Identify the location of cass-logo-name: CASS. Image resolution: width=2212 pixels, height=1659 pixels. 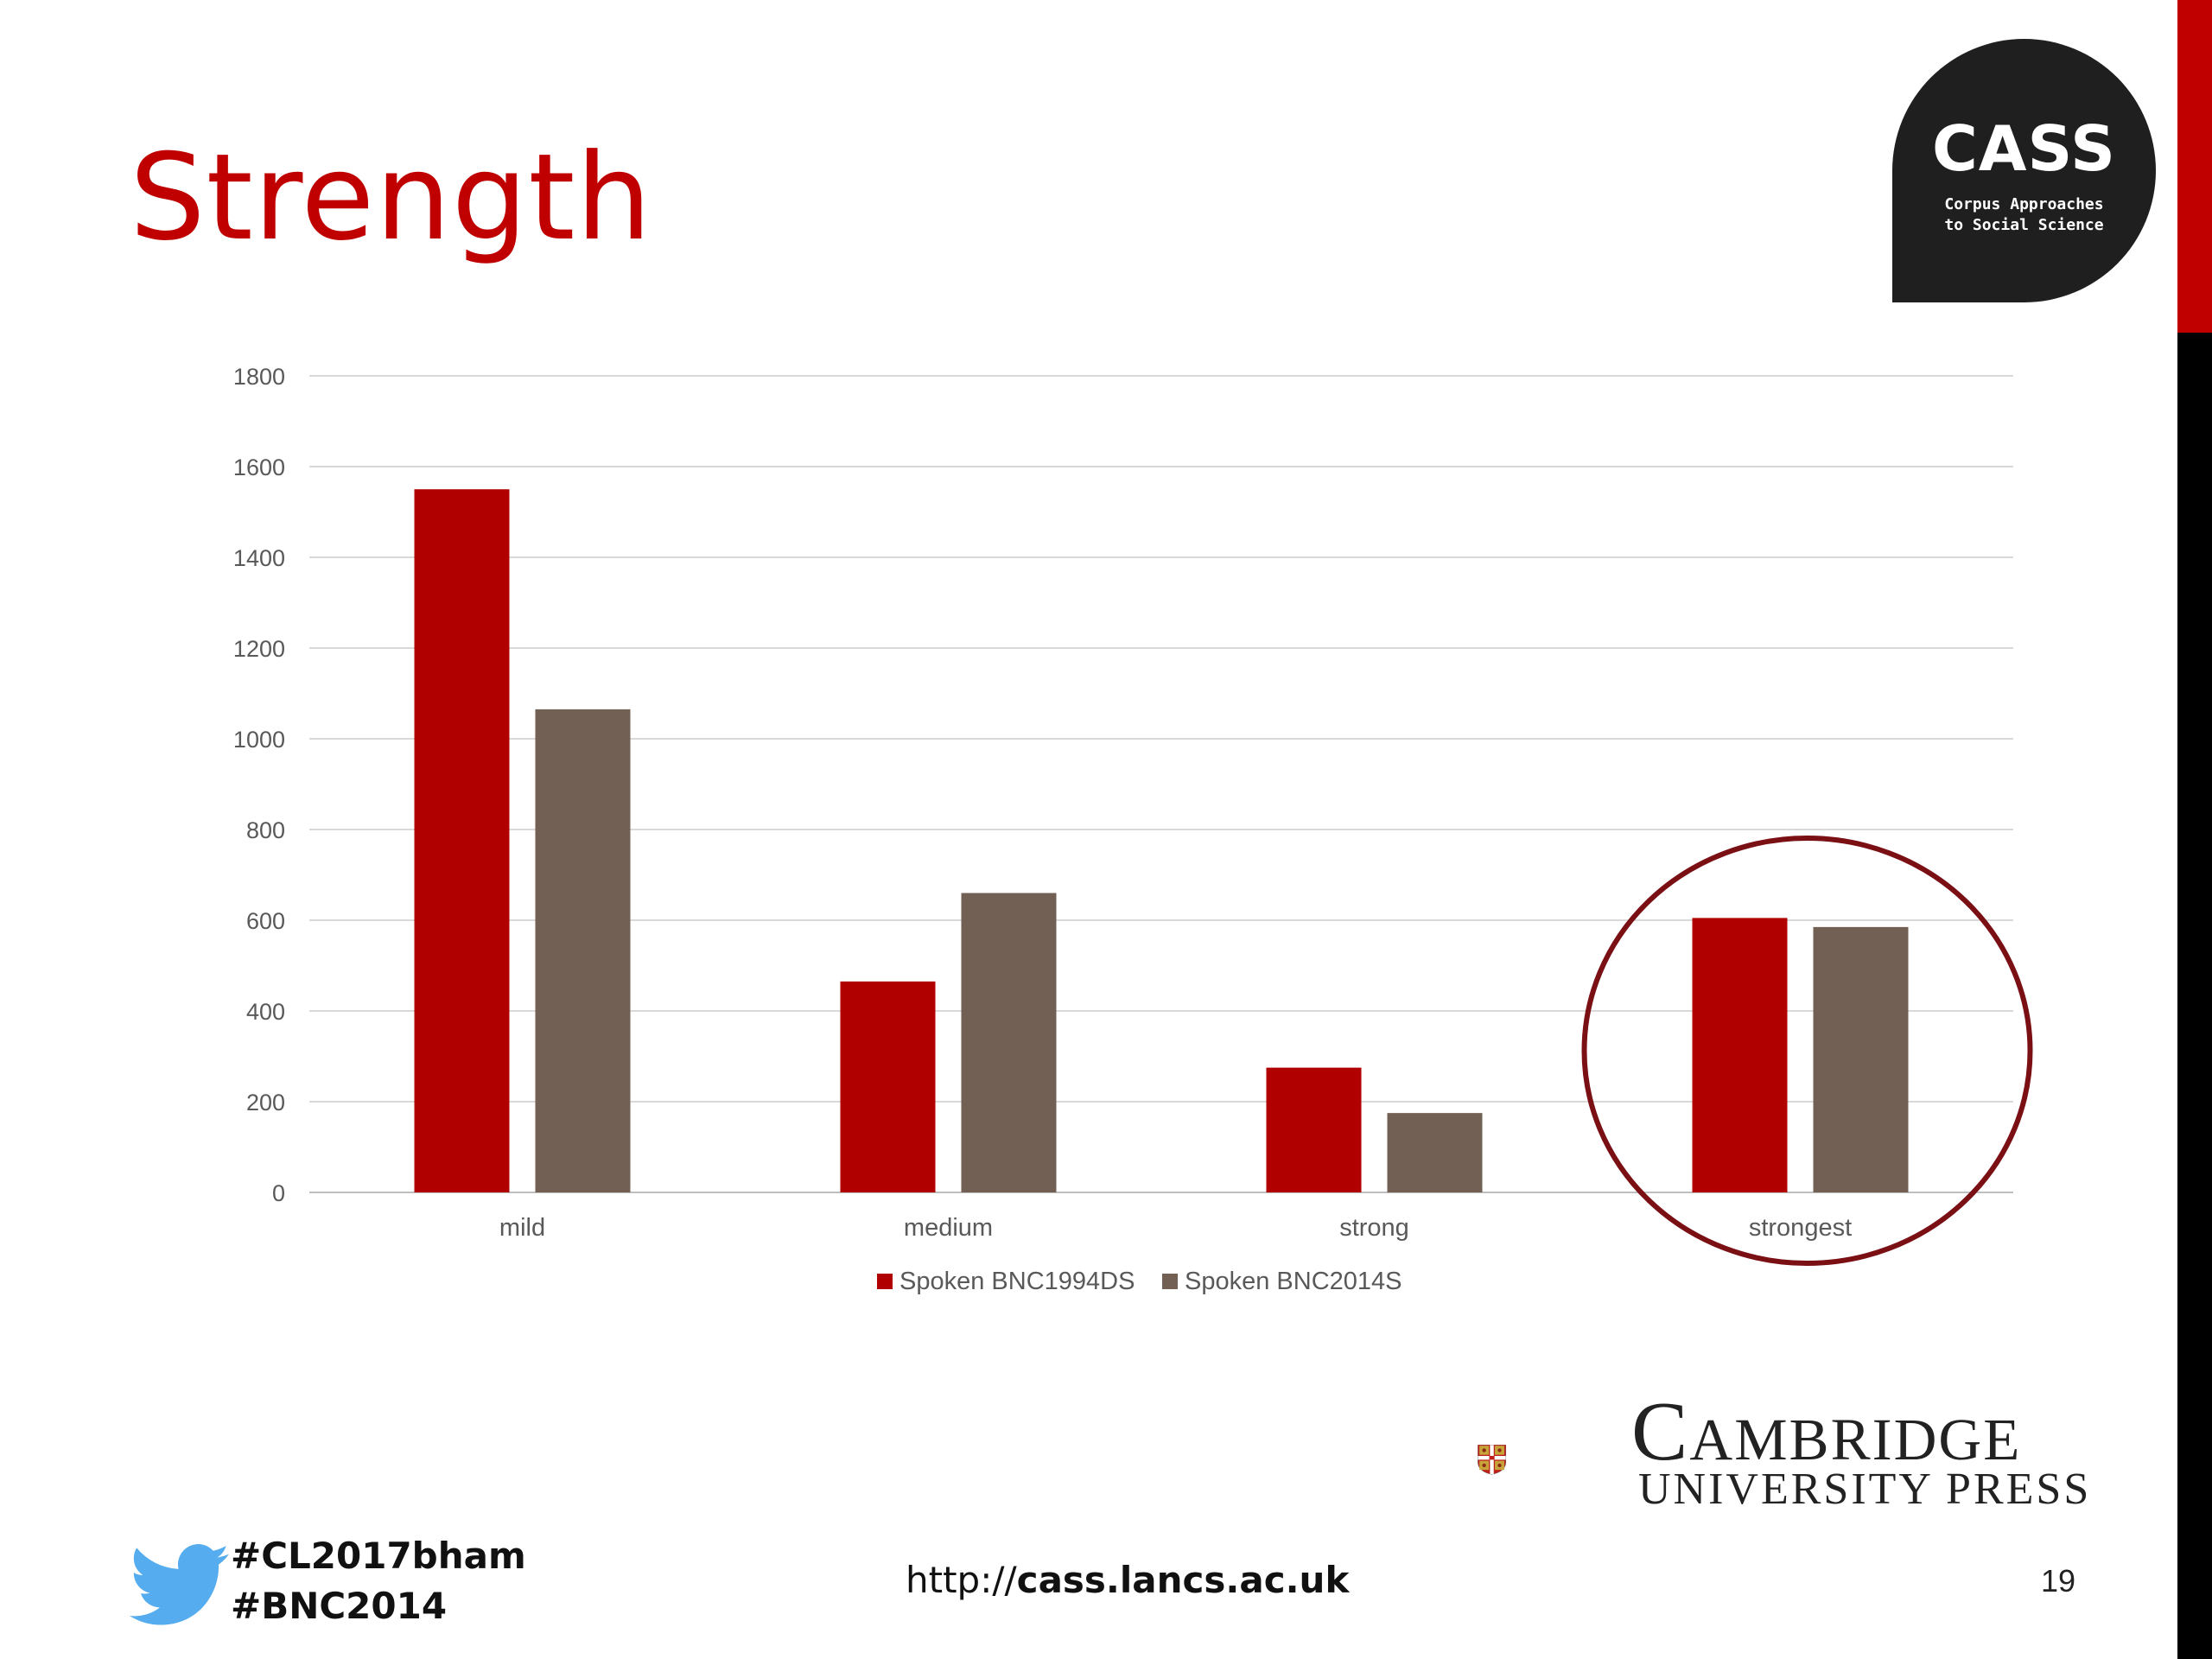
(2024, 148).